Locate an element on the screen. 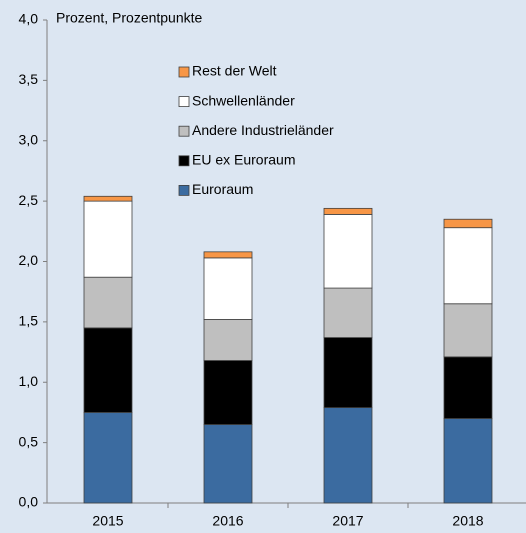 Image resolution: width=526 pixels, height=533 pixels. legend-label: Rest der Welt is located at coordinates (234, 71).